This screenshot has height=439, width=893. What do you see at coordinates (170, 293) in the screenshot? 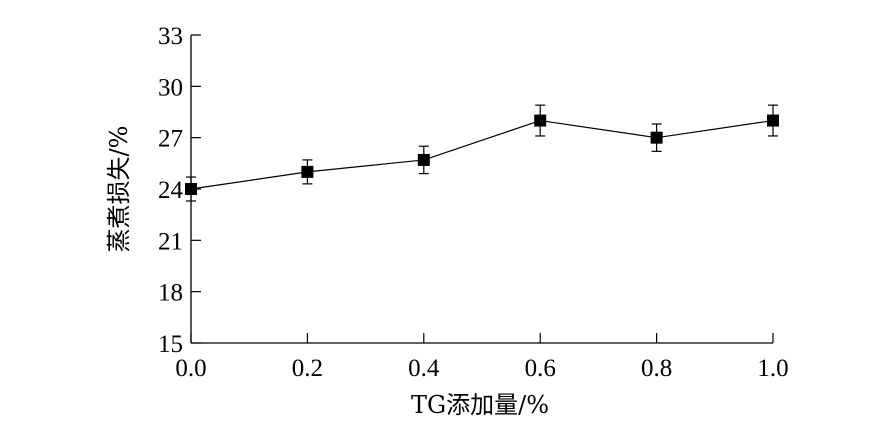
I see `y-tick-label: 18` at bounding box center [170, 293].